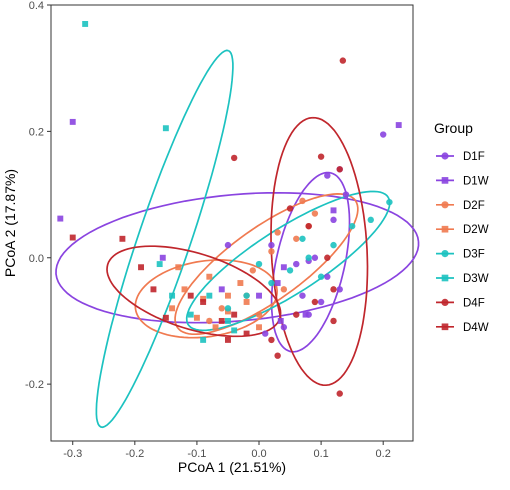 The height and width of the screenshot is (490, 510). Describe the element at coordinates (72, 454) in the screenshot. I see `x-tick-label: -0.3` at that location.